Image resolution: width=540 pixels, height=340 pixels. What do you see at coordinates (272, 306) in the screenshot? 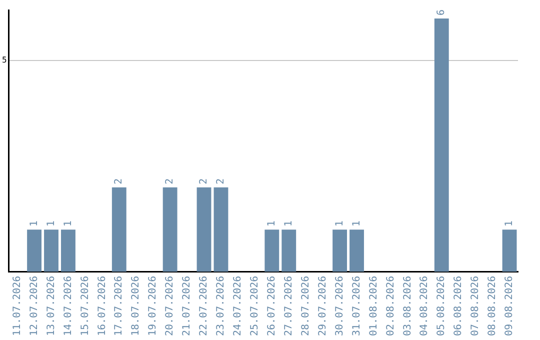
I see `x-tick-label: 26.07.2026` at bounding box center [272, 306].